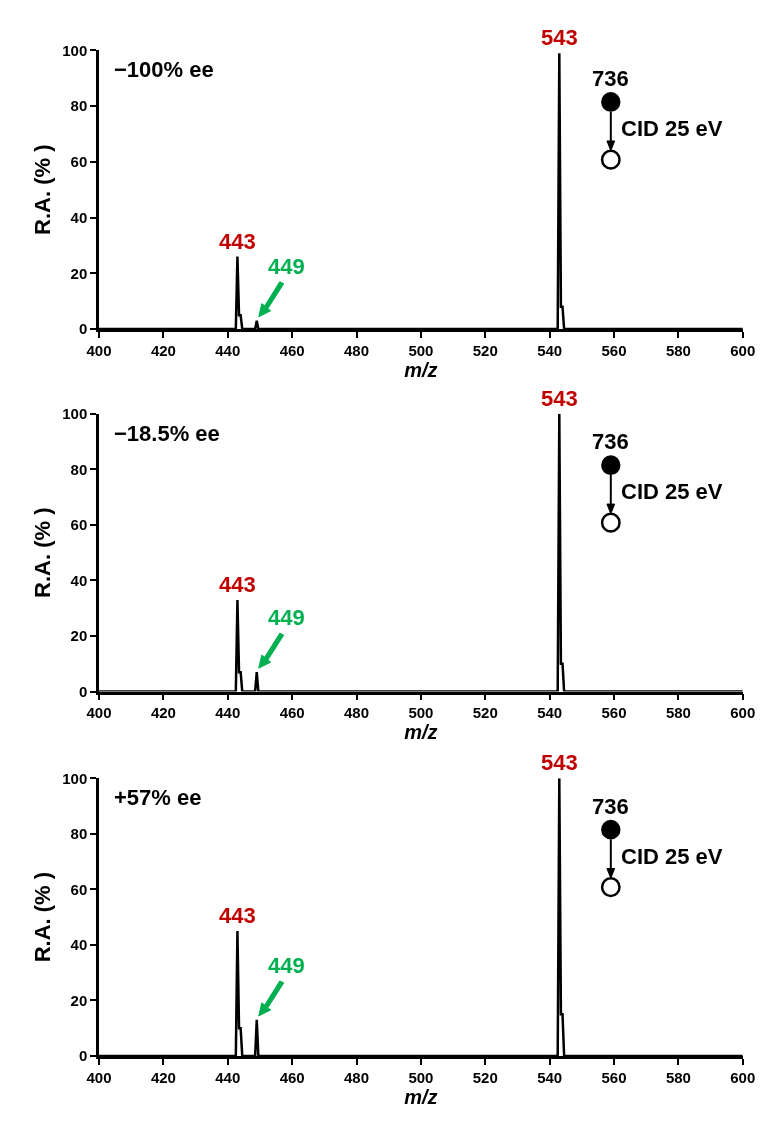  Describe the element at coordinates (158, 797) in the screenshot. I see `annotation: +57% ee` at that location.